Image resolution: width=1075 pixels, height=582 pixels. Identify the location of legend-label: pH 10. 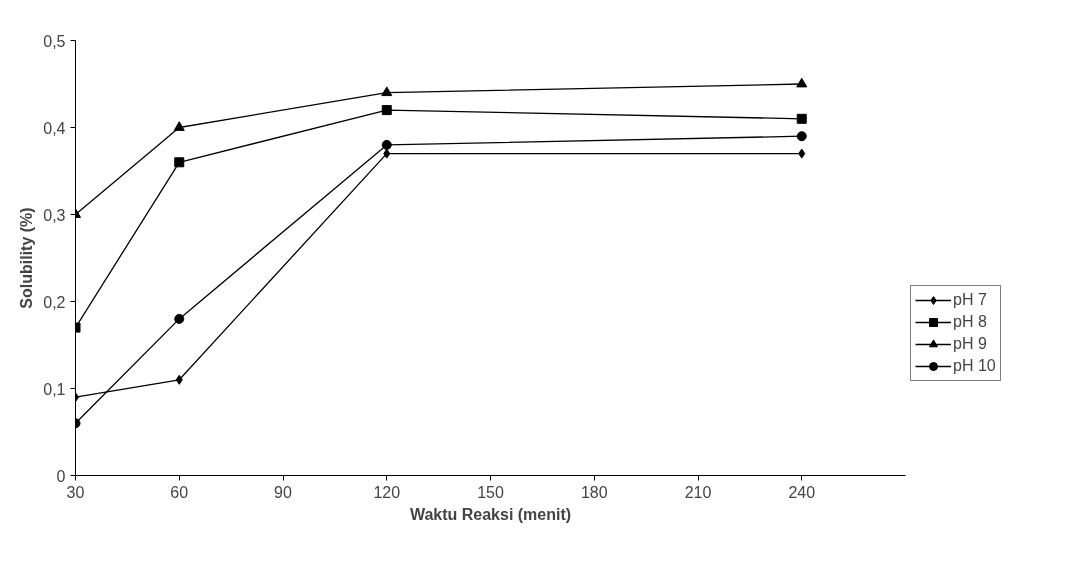
(974, 366).